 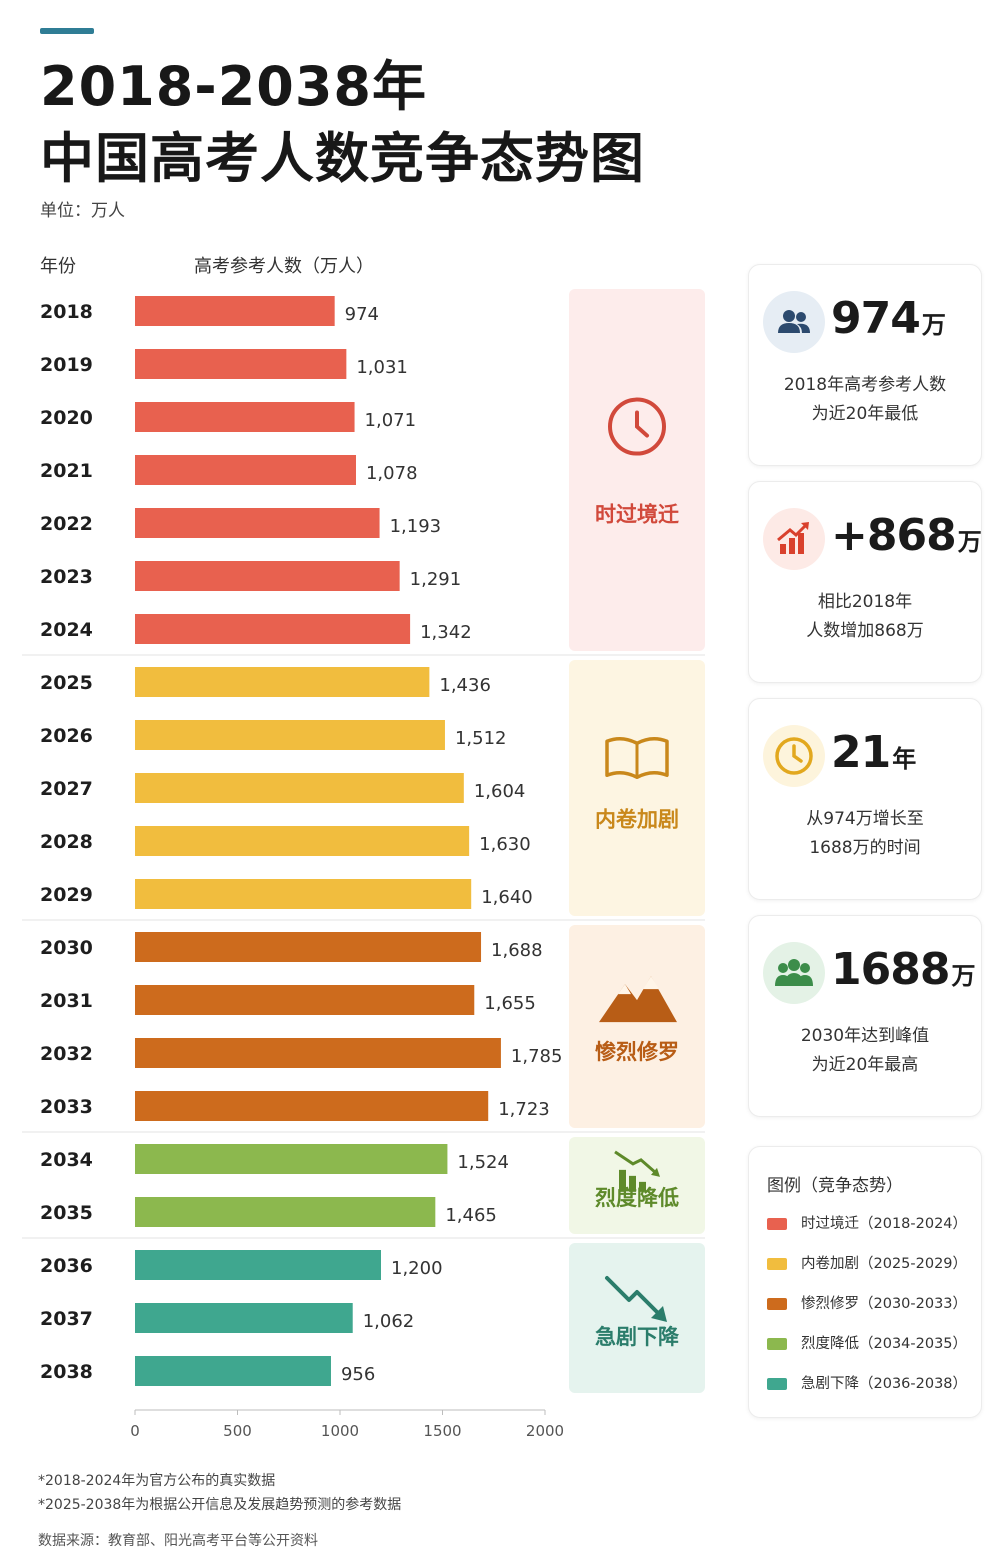 What do you see at coordinates (872, 1304) in the screenshot?
I see `legend-item: 惨烈修罗（2030-2033）` at bounding box center [872, 1304].